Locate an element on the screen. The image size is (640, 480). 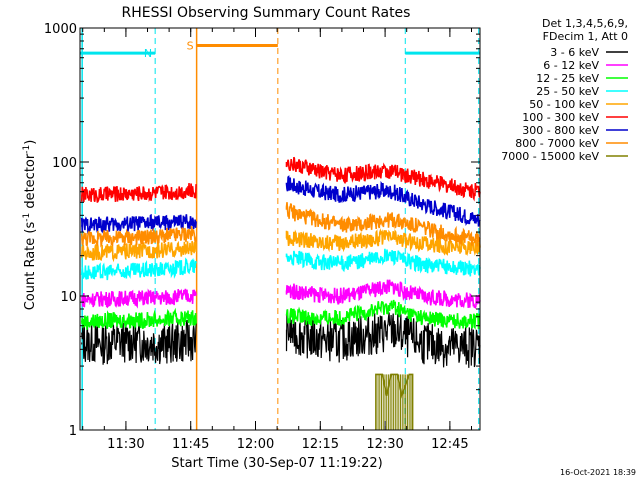
legend-entry-label: 800 - 7000 keV is located at coordinates (557, 143).